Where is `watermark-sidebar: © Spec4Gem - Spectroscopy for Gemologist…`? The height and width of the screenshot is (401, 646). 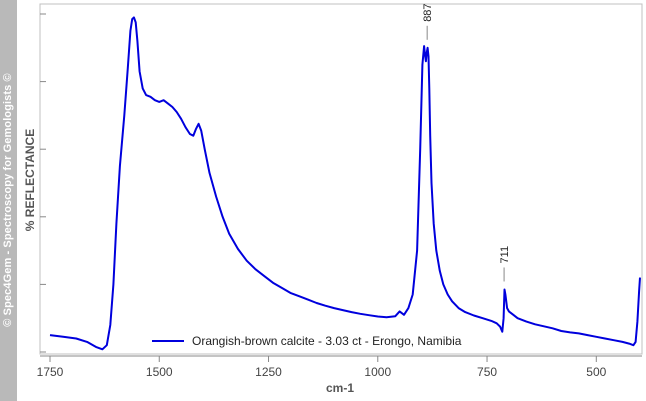 watermark-sidebar: © Spec4Gem - Spectroscopy for Gemologist… is located at coordinates (8, 200).